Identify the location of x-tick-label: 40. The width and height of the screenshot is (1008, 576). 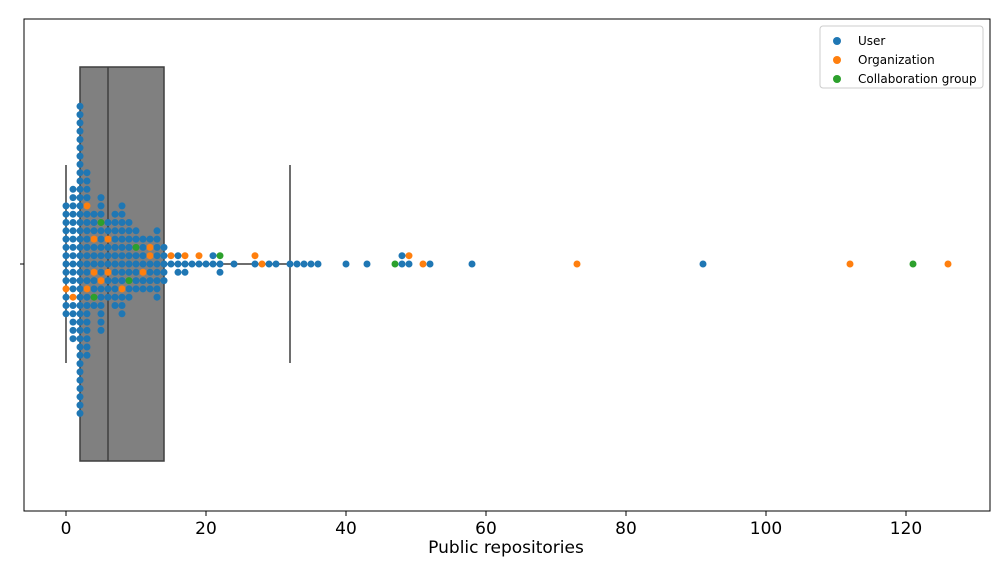
(346, 529).